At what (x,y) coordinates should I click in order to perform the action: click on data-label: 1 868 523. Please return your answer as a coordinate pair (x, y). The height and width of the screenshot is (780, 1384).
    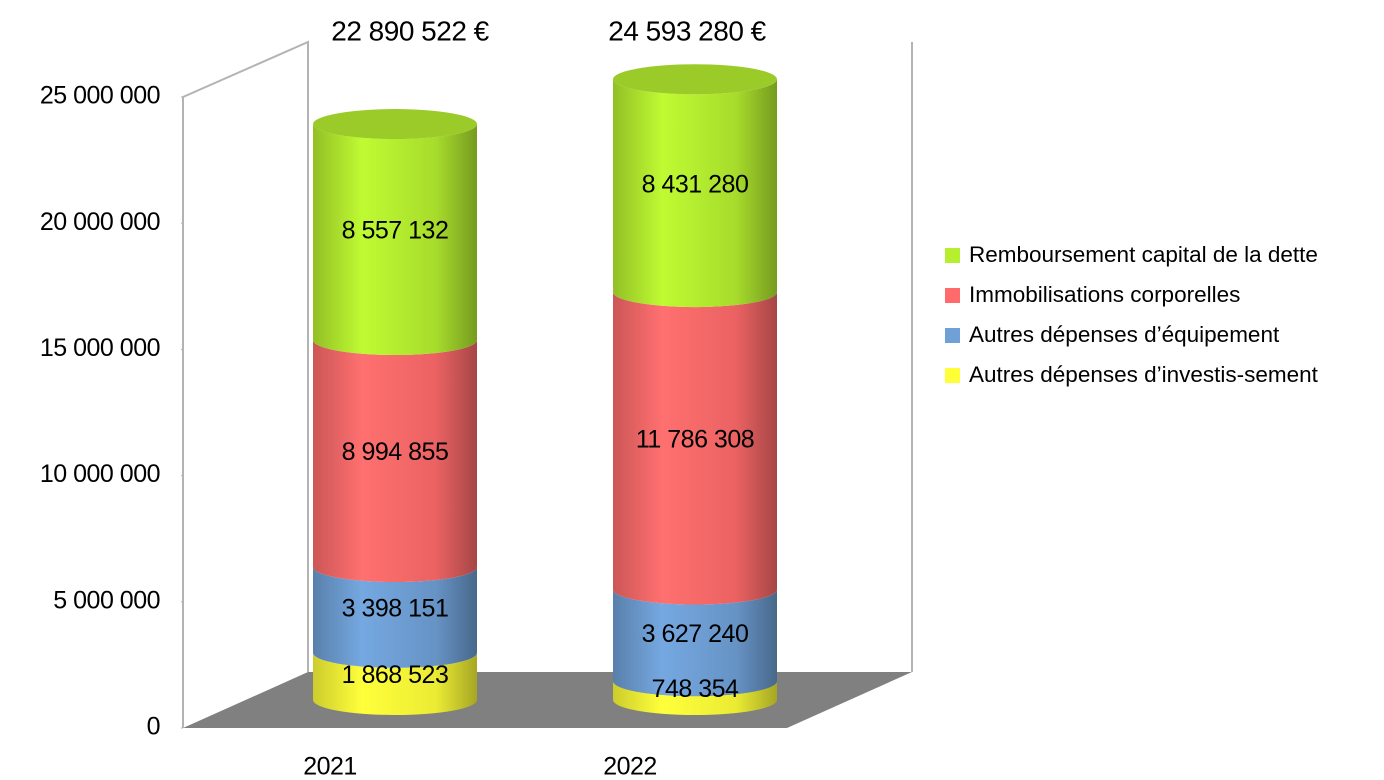
    Looking at the image, I should click on (395, 675).